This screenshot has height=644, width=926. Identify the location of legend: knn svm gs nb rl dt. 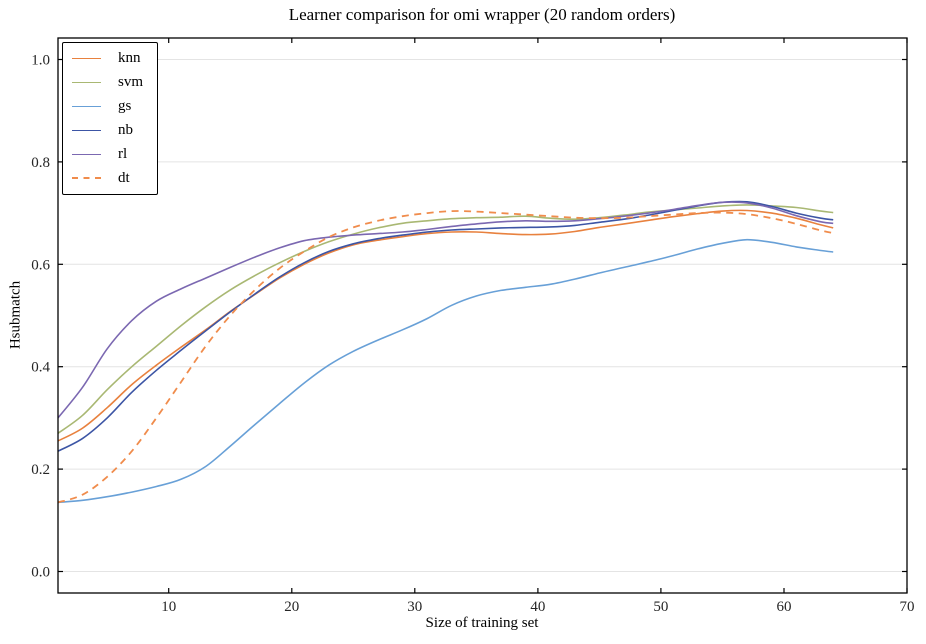
(110, 118).